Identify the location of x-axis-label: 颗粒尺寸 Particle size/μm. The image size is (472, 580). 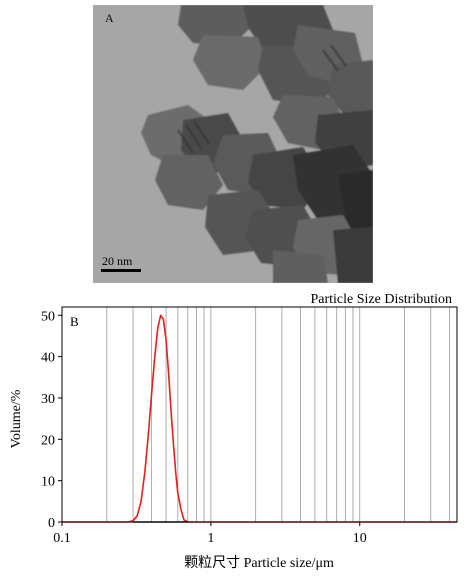
(259, 563).